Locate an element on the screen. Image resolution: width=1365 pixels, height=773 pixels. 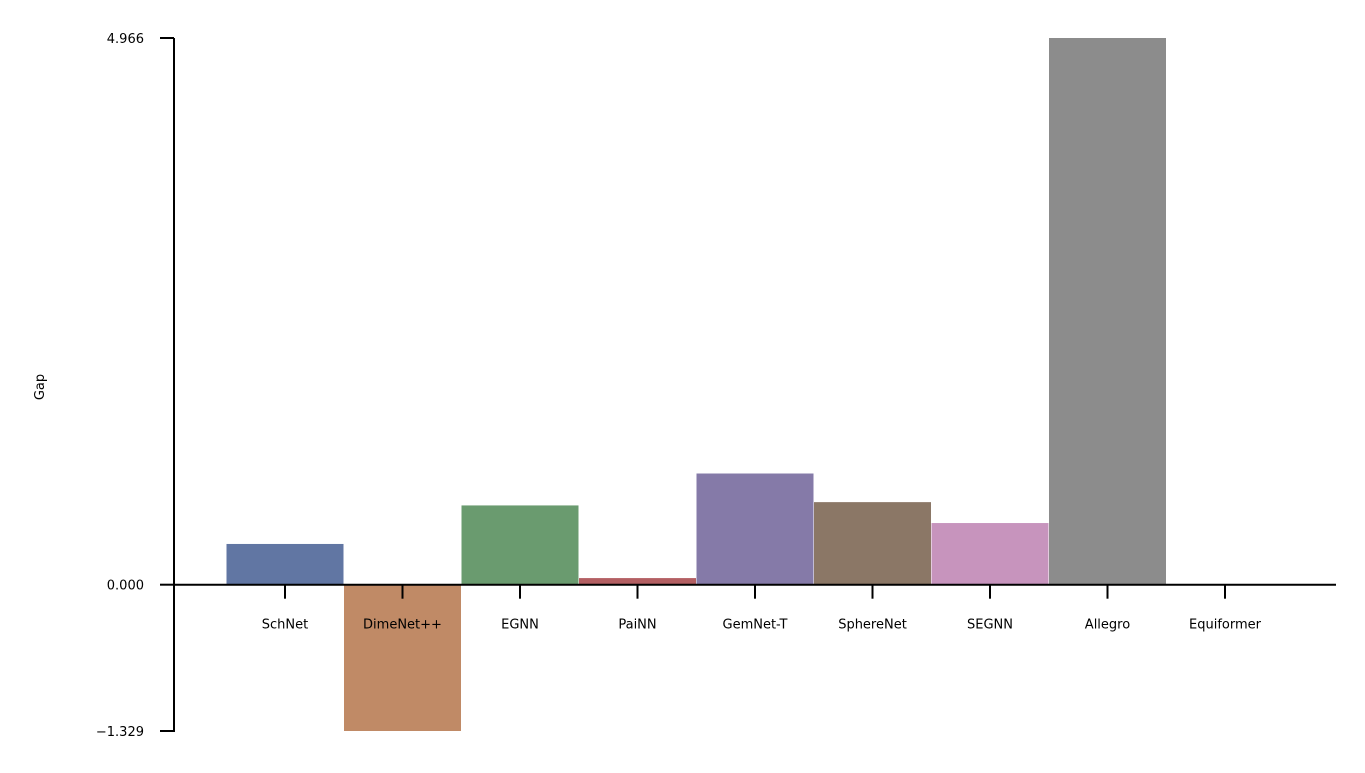
bar-egnn is located at coordinates (520, 545).